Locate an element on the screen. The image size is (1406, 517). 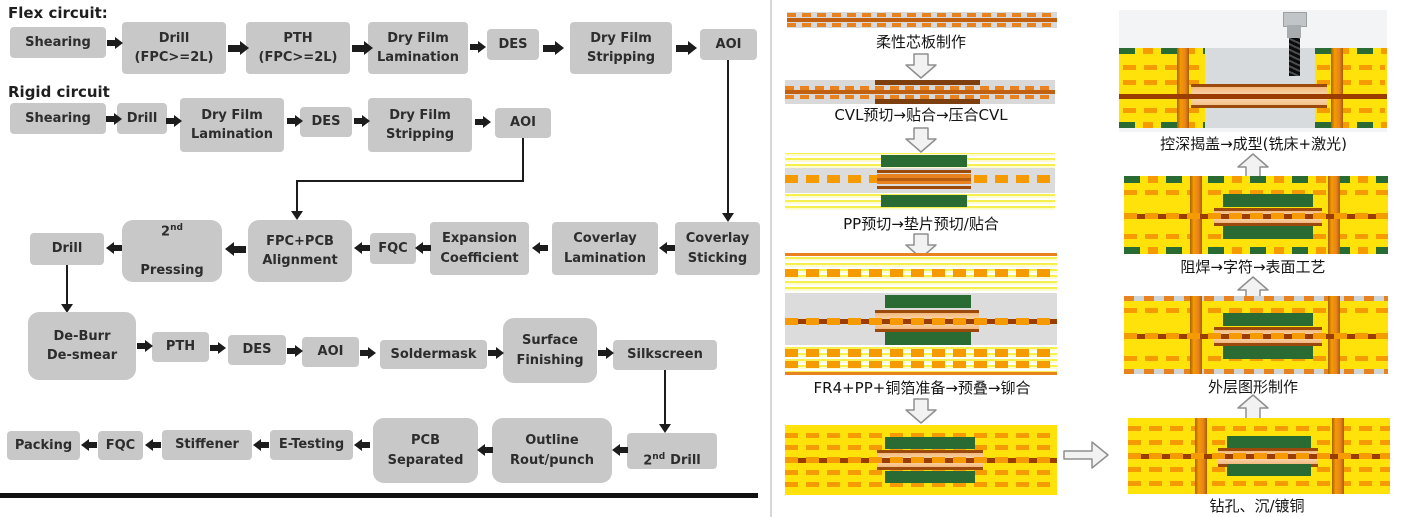
pcb-section-outer-pattern is located at coordinates (1256, 335).